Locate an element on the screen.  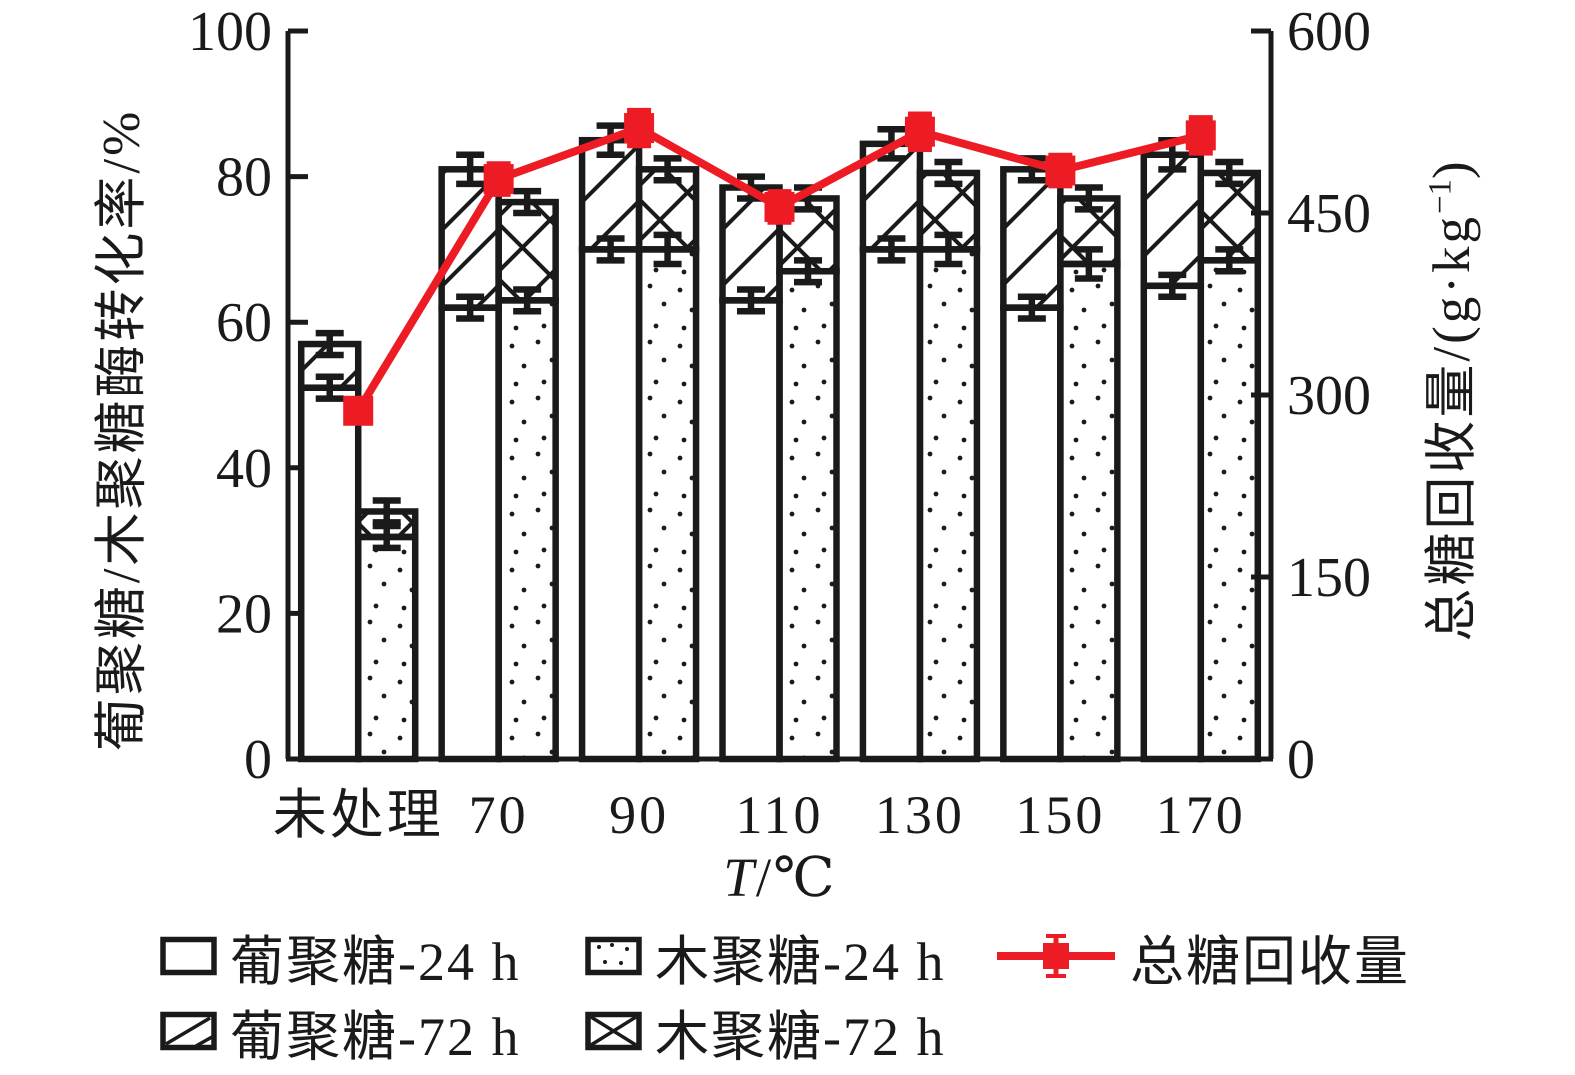
x-axis-category-label: 90 is located at coordinates (639, 815).